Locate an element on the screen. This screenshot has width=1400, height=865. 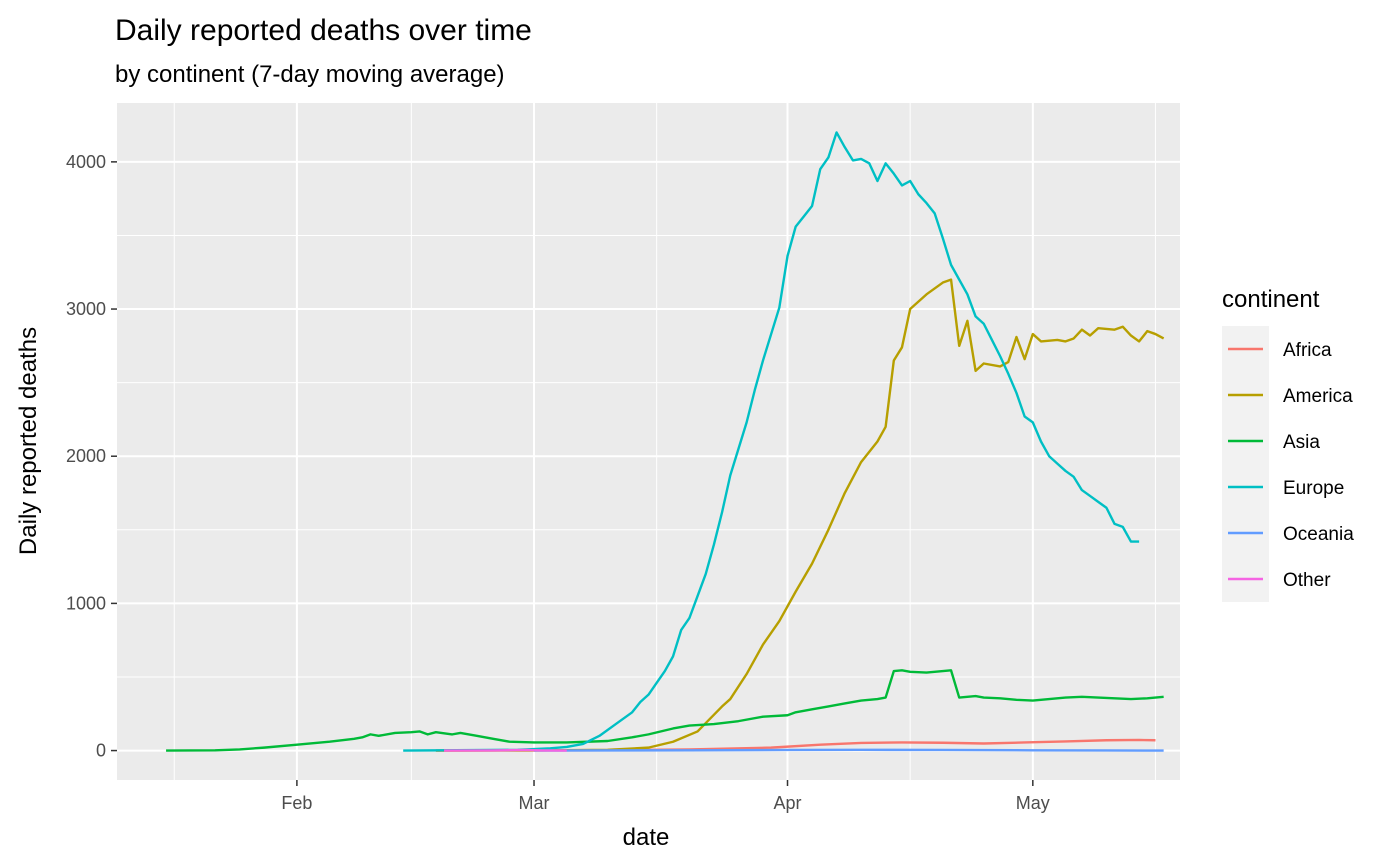
x-tick-label: Mar is located at coordinates (534, 803).